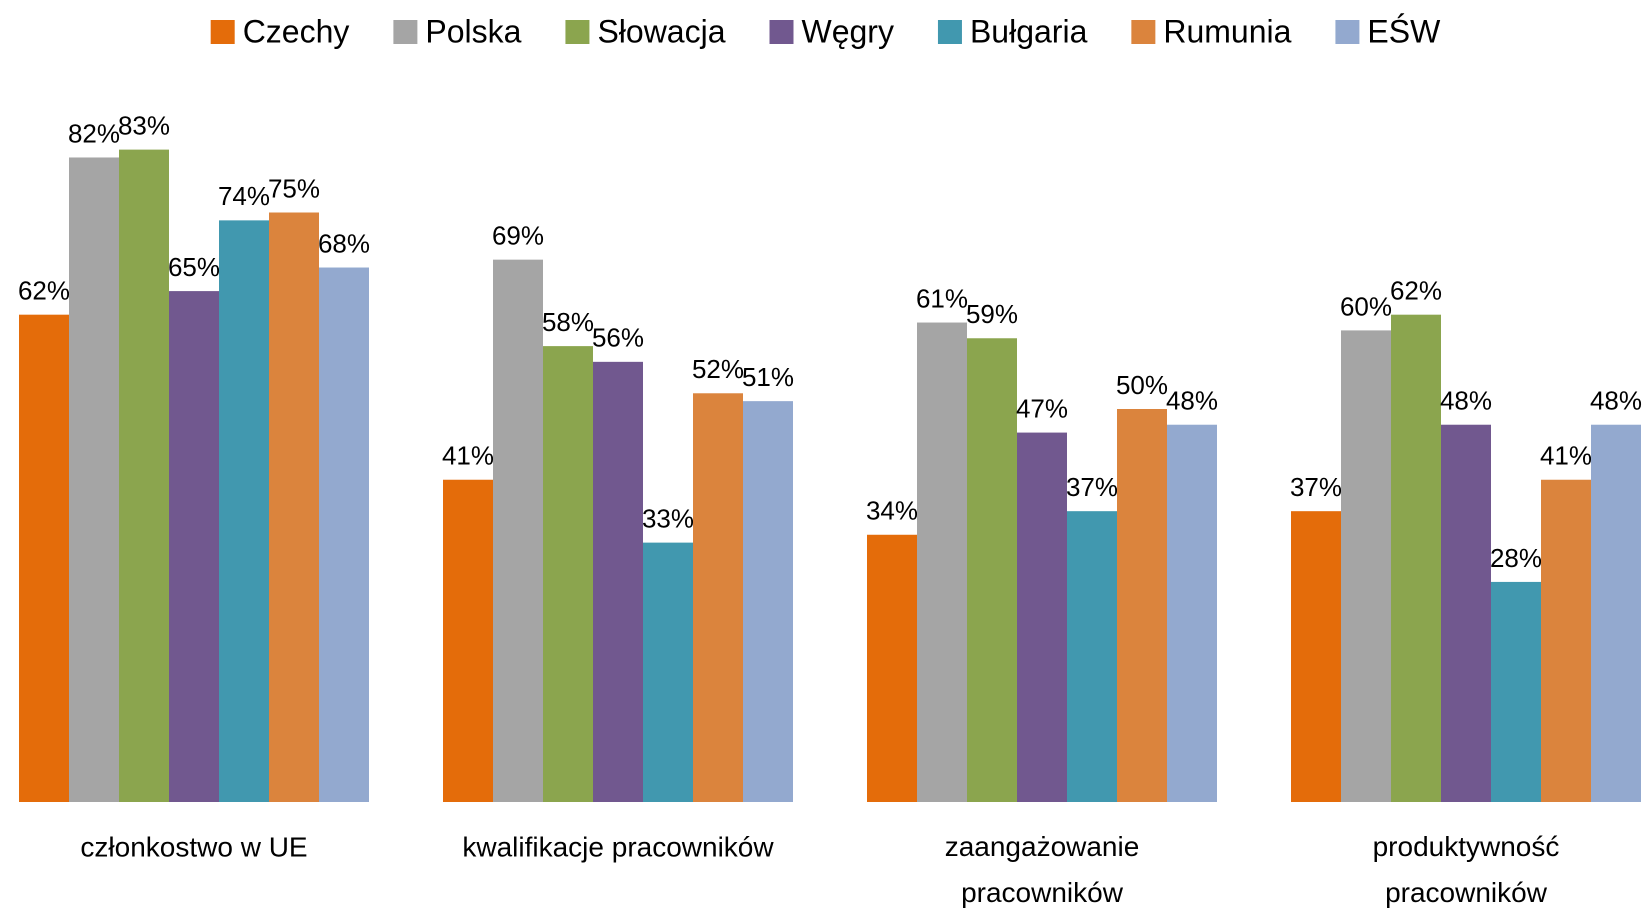  I want to click on data-label: 56%, so click(618, 338).